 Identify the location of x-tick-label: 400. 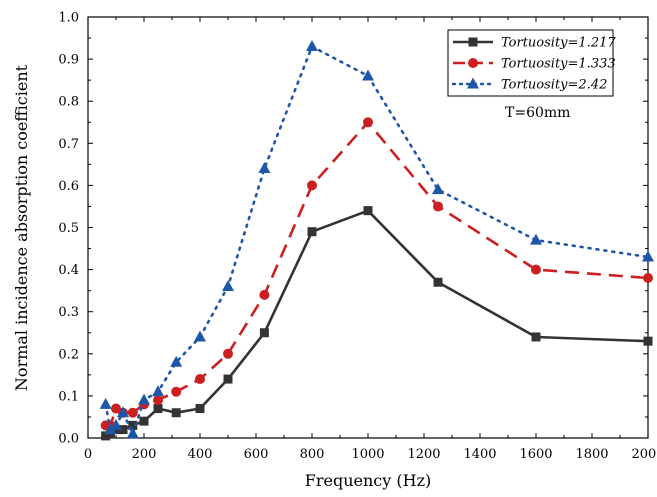
(200, 454).